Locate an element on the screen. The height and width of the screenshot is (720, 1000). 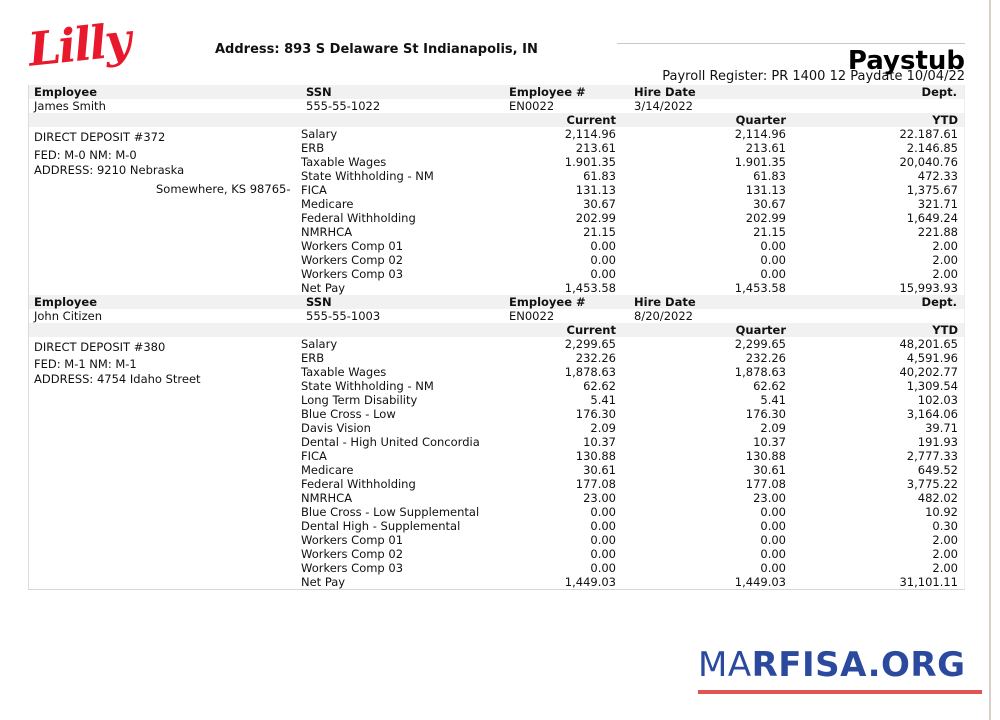
employee-ssn: 555-55-1003 is located at coordinates (343, 316).